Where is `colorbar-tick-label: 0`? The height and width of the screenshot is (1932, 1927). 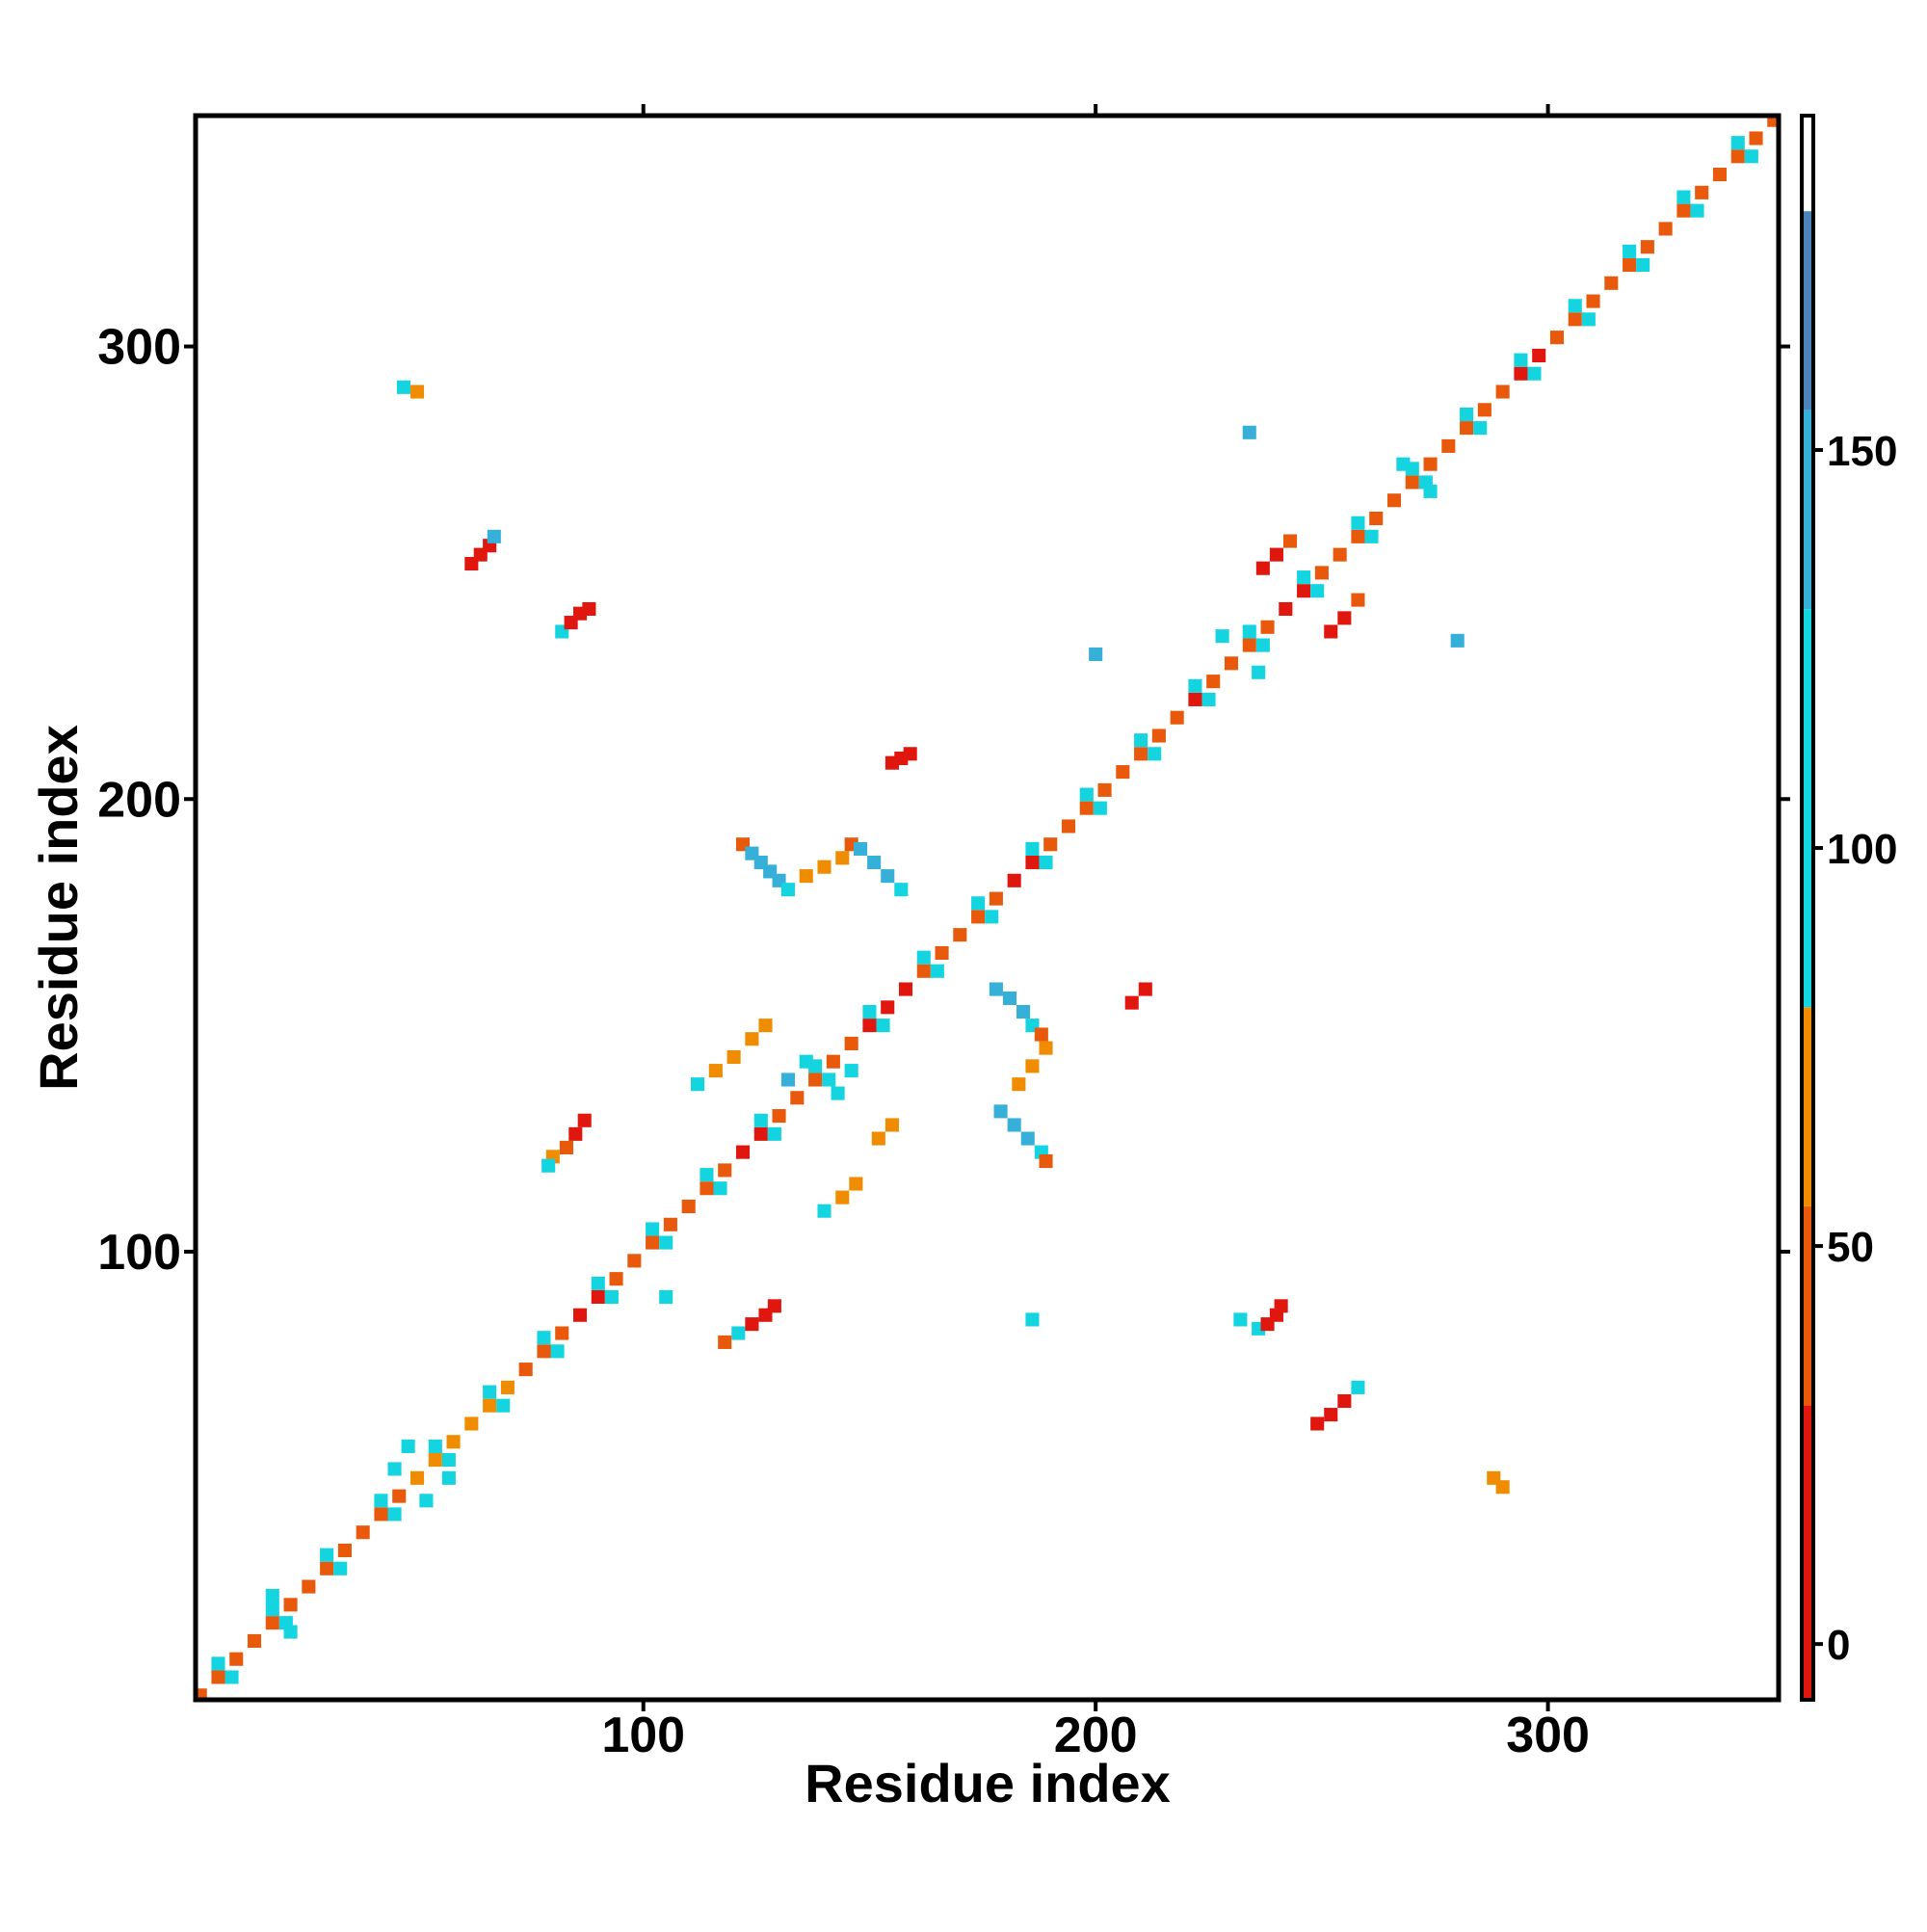
colorbar-tick-label: 0 is located at coordinates (1838, 1645).